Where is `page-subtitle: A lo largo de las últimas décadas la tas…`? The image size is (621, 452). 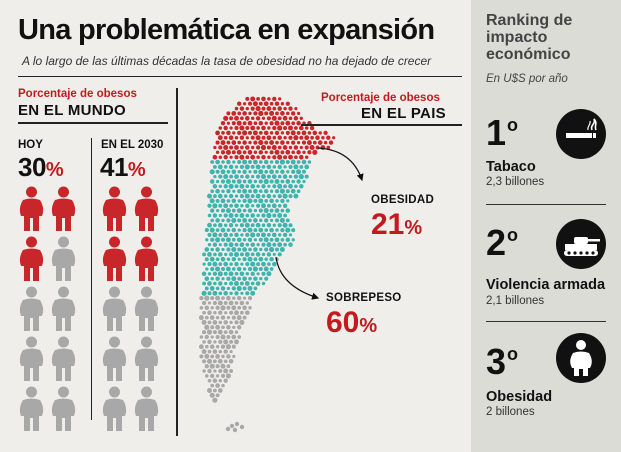 page-subtitle: A lo largo de las últimas décadas la tas… is located at coordinates (227, 61).